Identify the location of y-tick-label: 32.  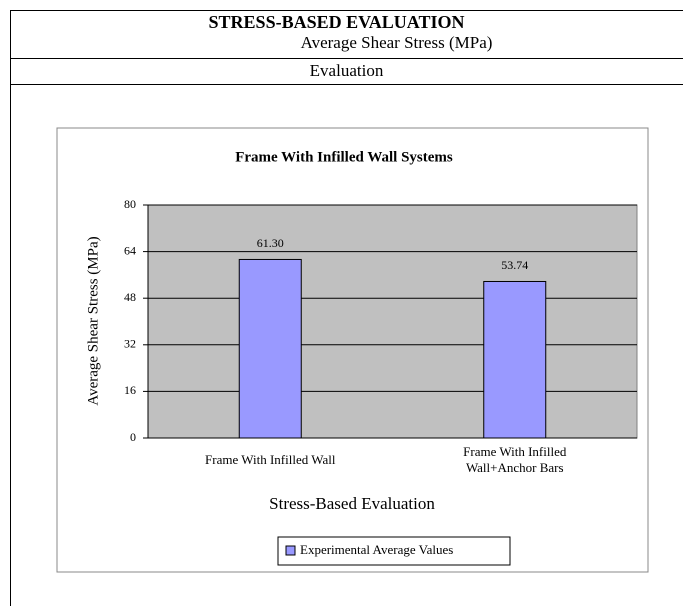
(130, 344).